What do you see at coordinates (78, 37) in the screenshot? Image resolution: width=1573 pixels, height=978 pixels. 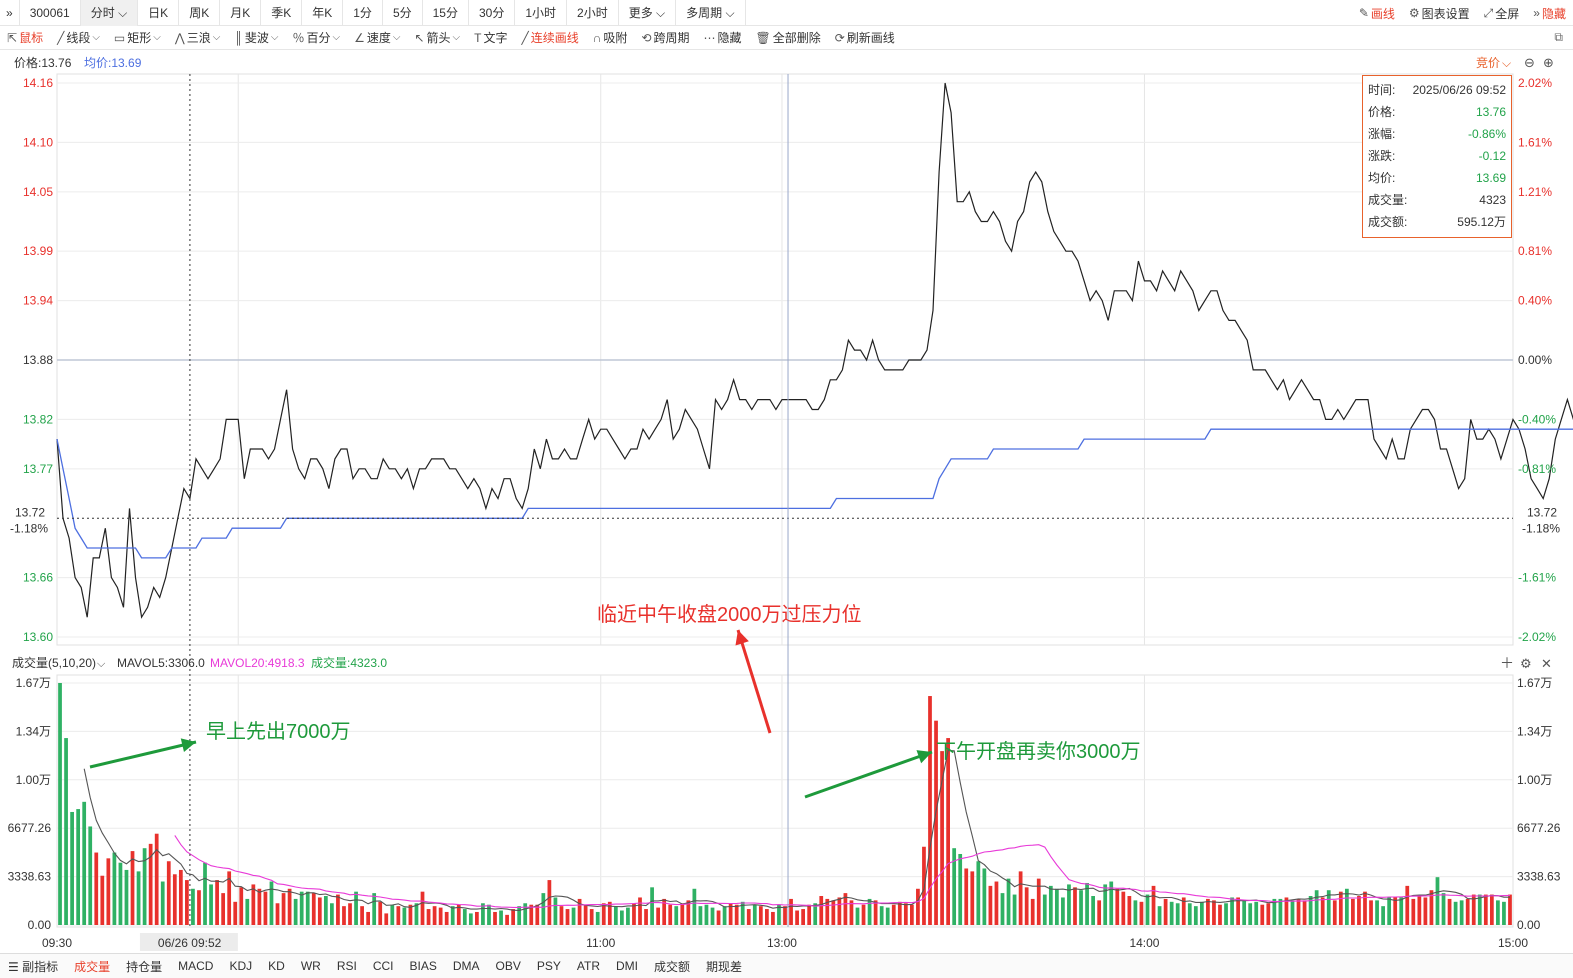 I see `tool-button: ╱ 线段 ⌵` at bounding box center [78, 37].